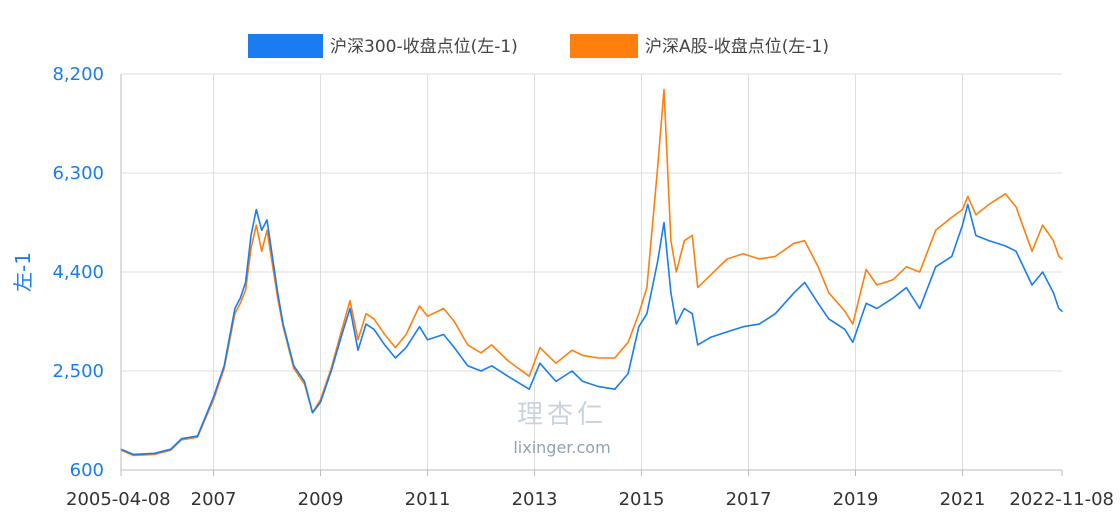  I want to click on x-tick-label: 2005-04-08, so click(118, 499).